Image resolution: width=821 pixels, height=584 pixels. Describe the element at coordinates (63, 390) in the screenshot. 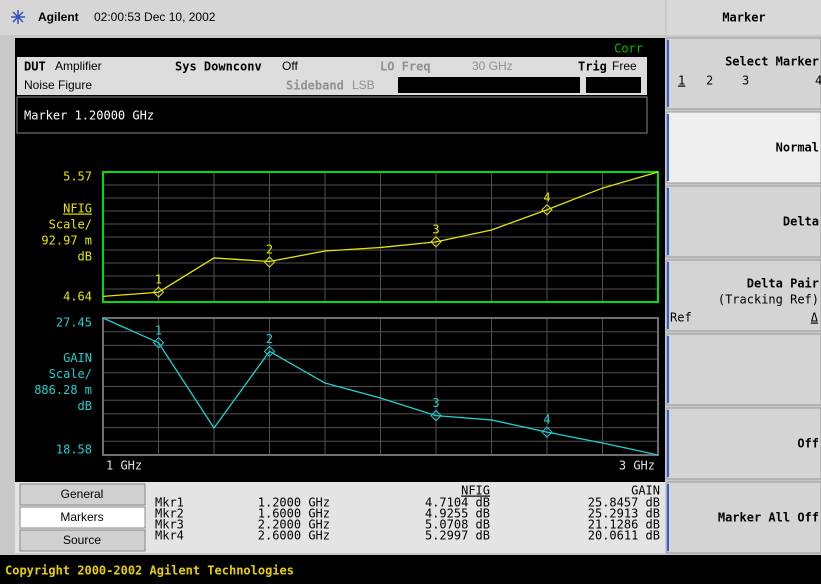

I see `scale-value: 886.28 m` at that location.